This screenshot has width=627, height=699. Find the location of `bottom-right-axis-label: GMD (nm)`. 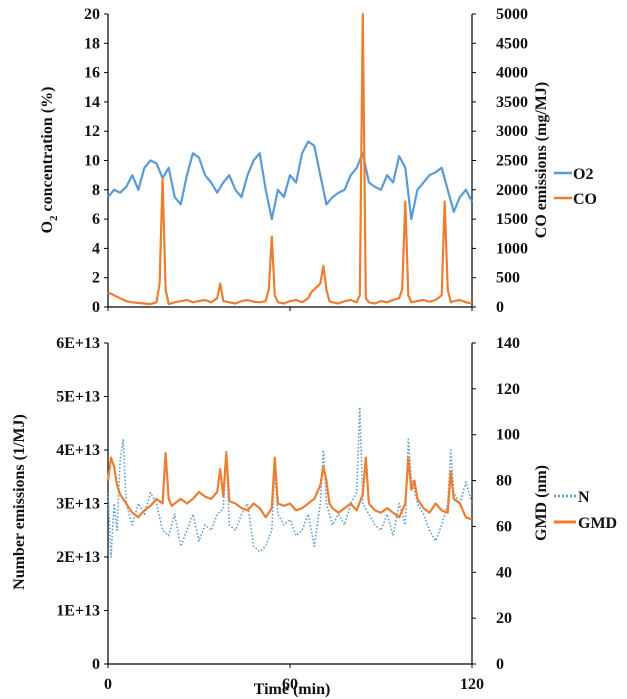

bottom-right-axis-label: GMD (nm) is located at coordinates (541, 503).